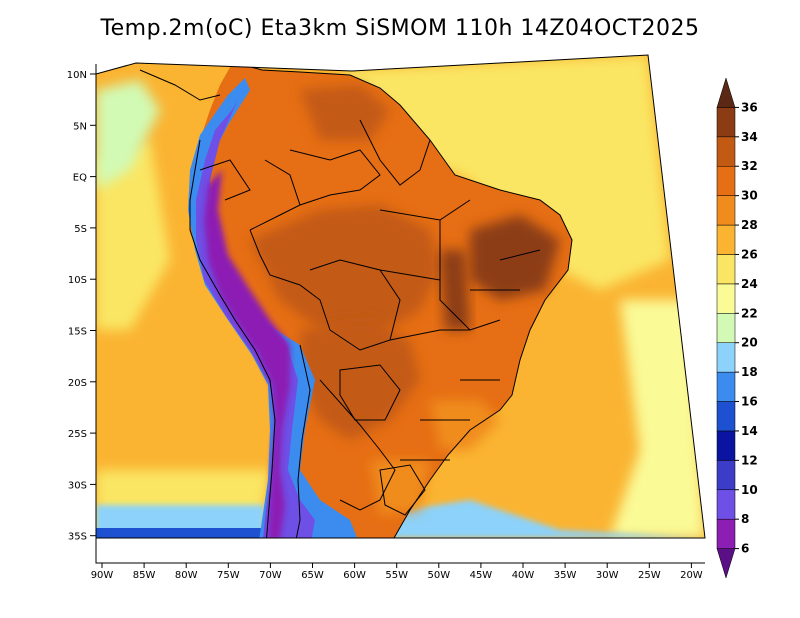  What do you see at coordinates (77, 434) in the screenshot?
I see `lat-tick-label: 25S` at bounding box center [77, 434].